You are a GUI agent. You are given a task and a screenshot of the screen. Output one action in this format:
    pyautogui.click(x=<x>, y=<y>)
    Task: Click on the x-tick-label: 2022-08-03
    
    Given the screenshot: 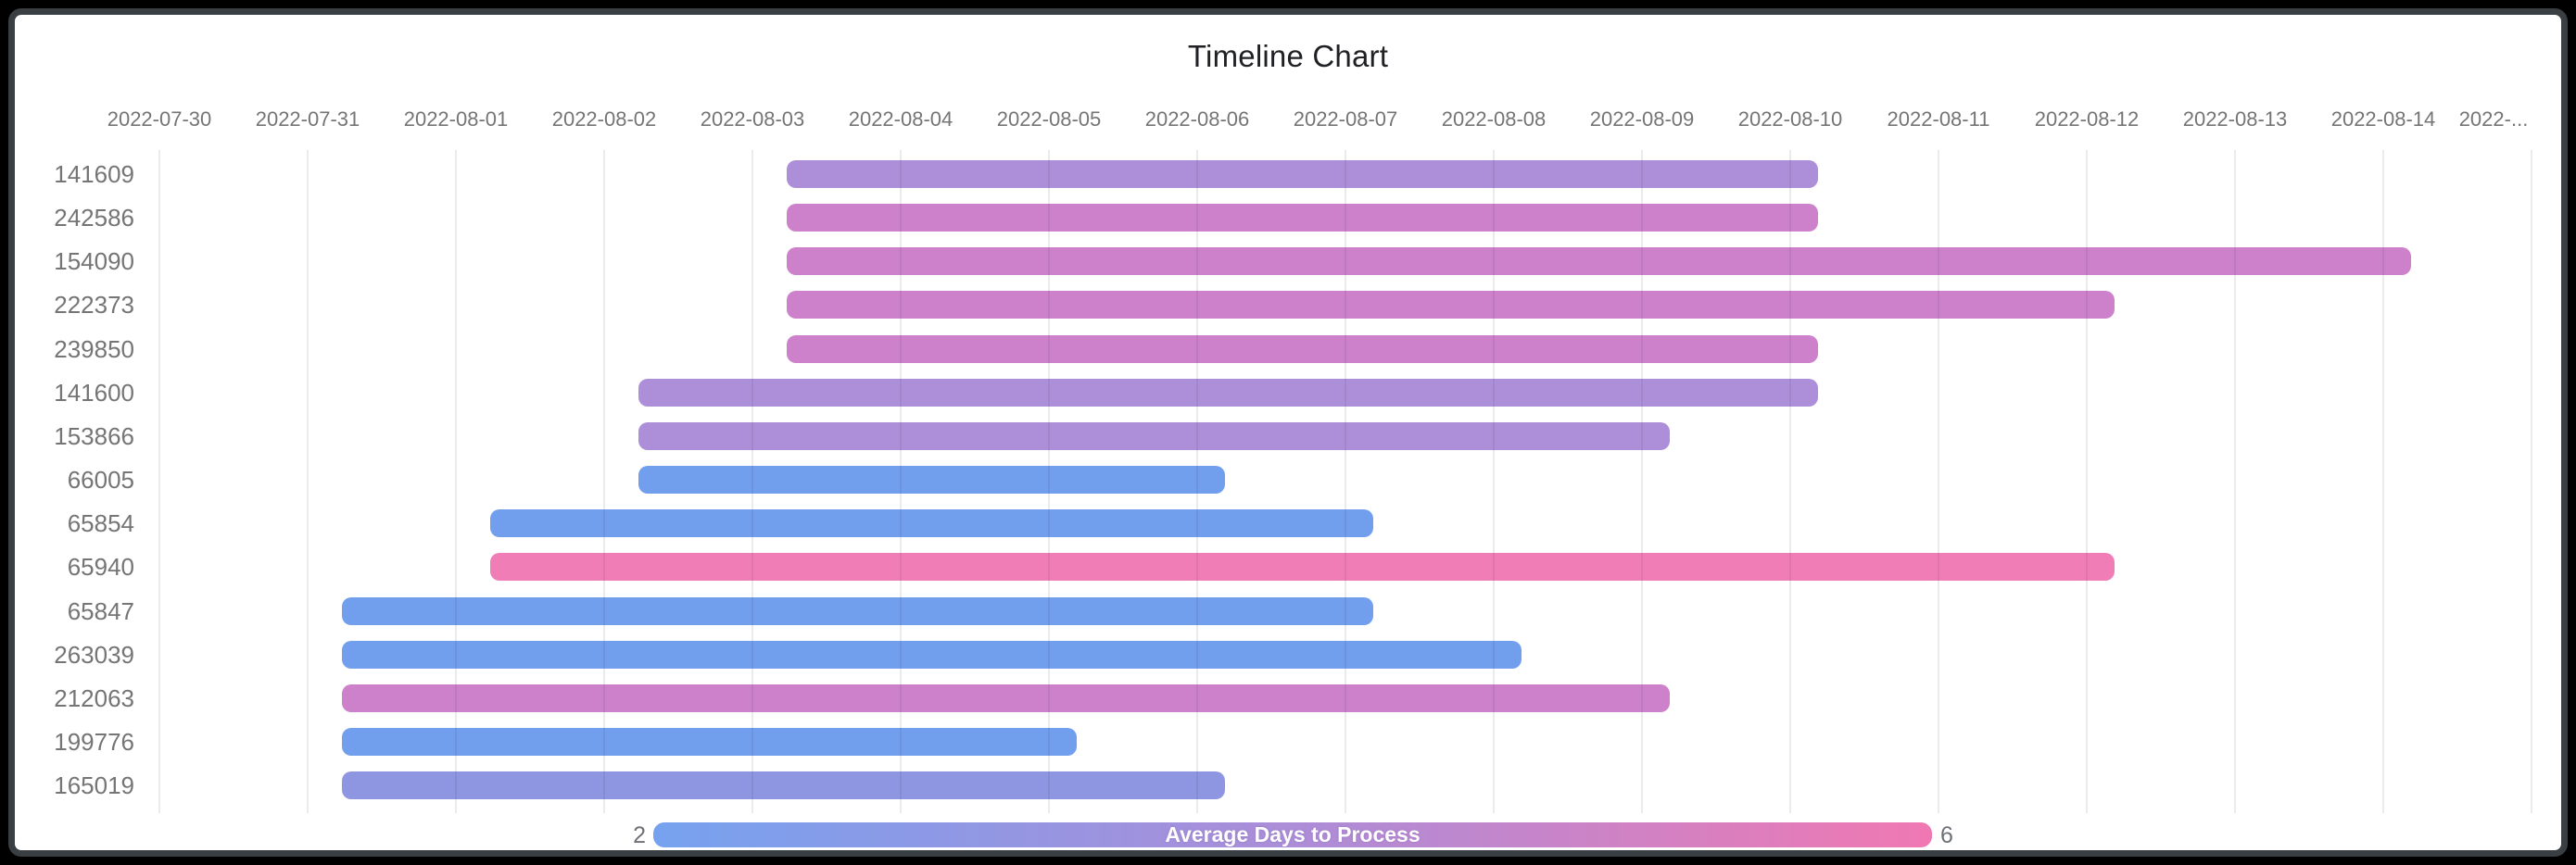 What is the action you would take?
    pyautogui.click(x=752, y=119)
    